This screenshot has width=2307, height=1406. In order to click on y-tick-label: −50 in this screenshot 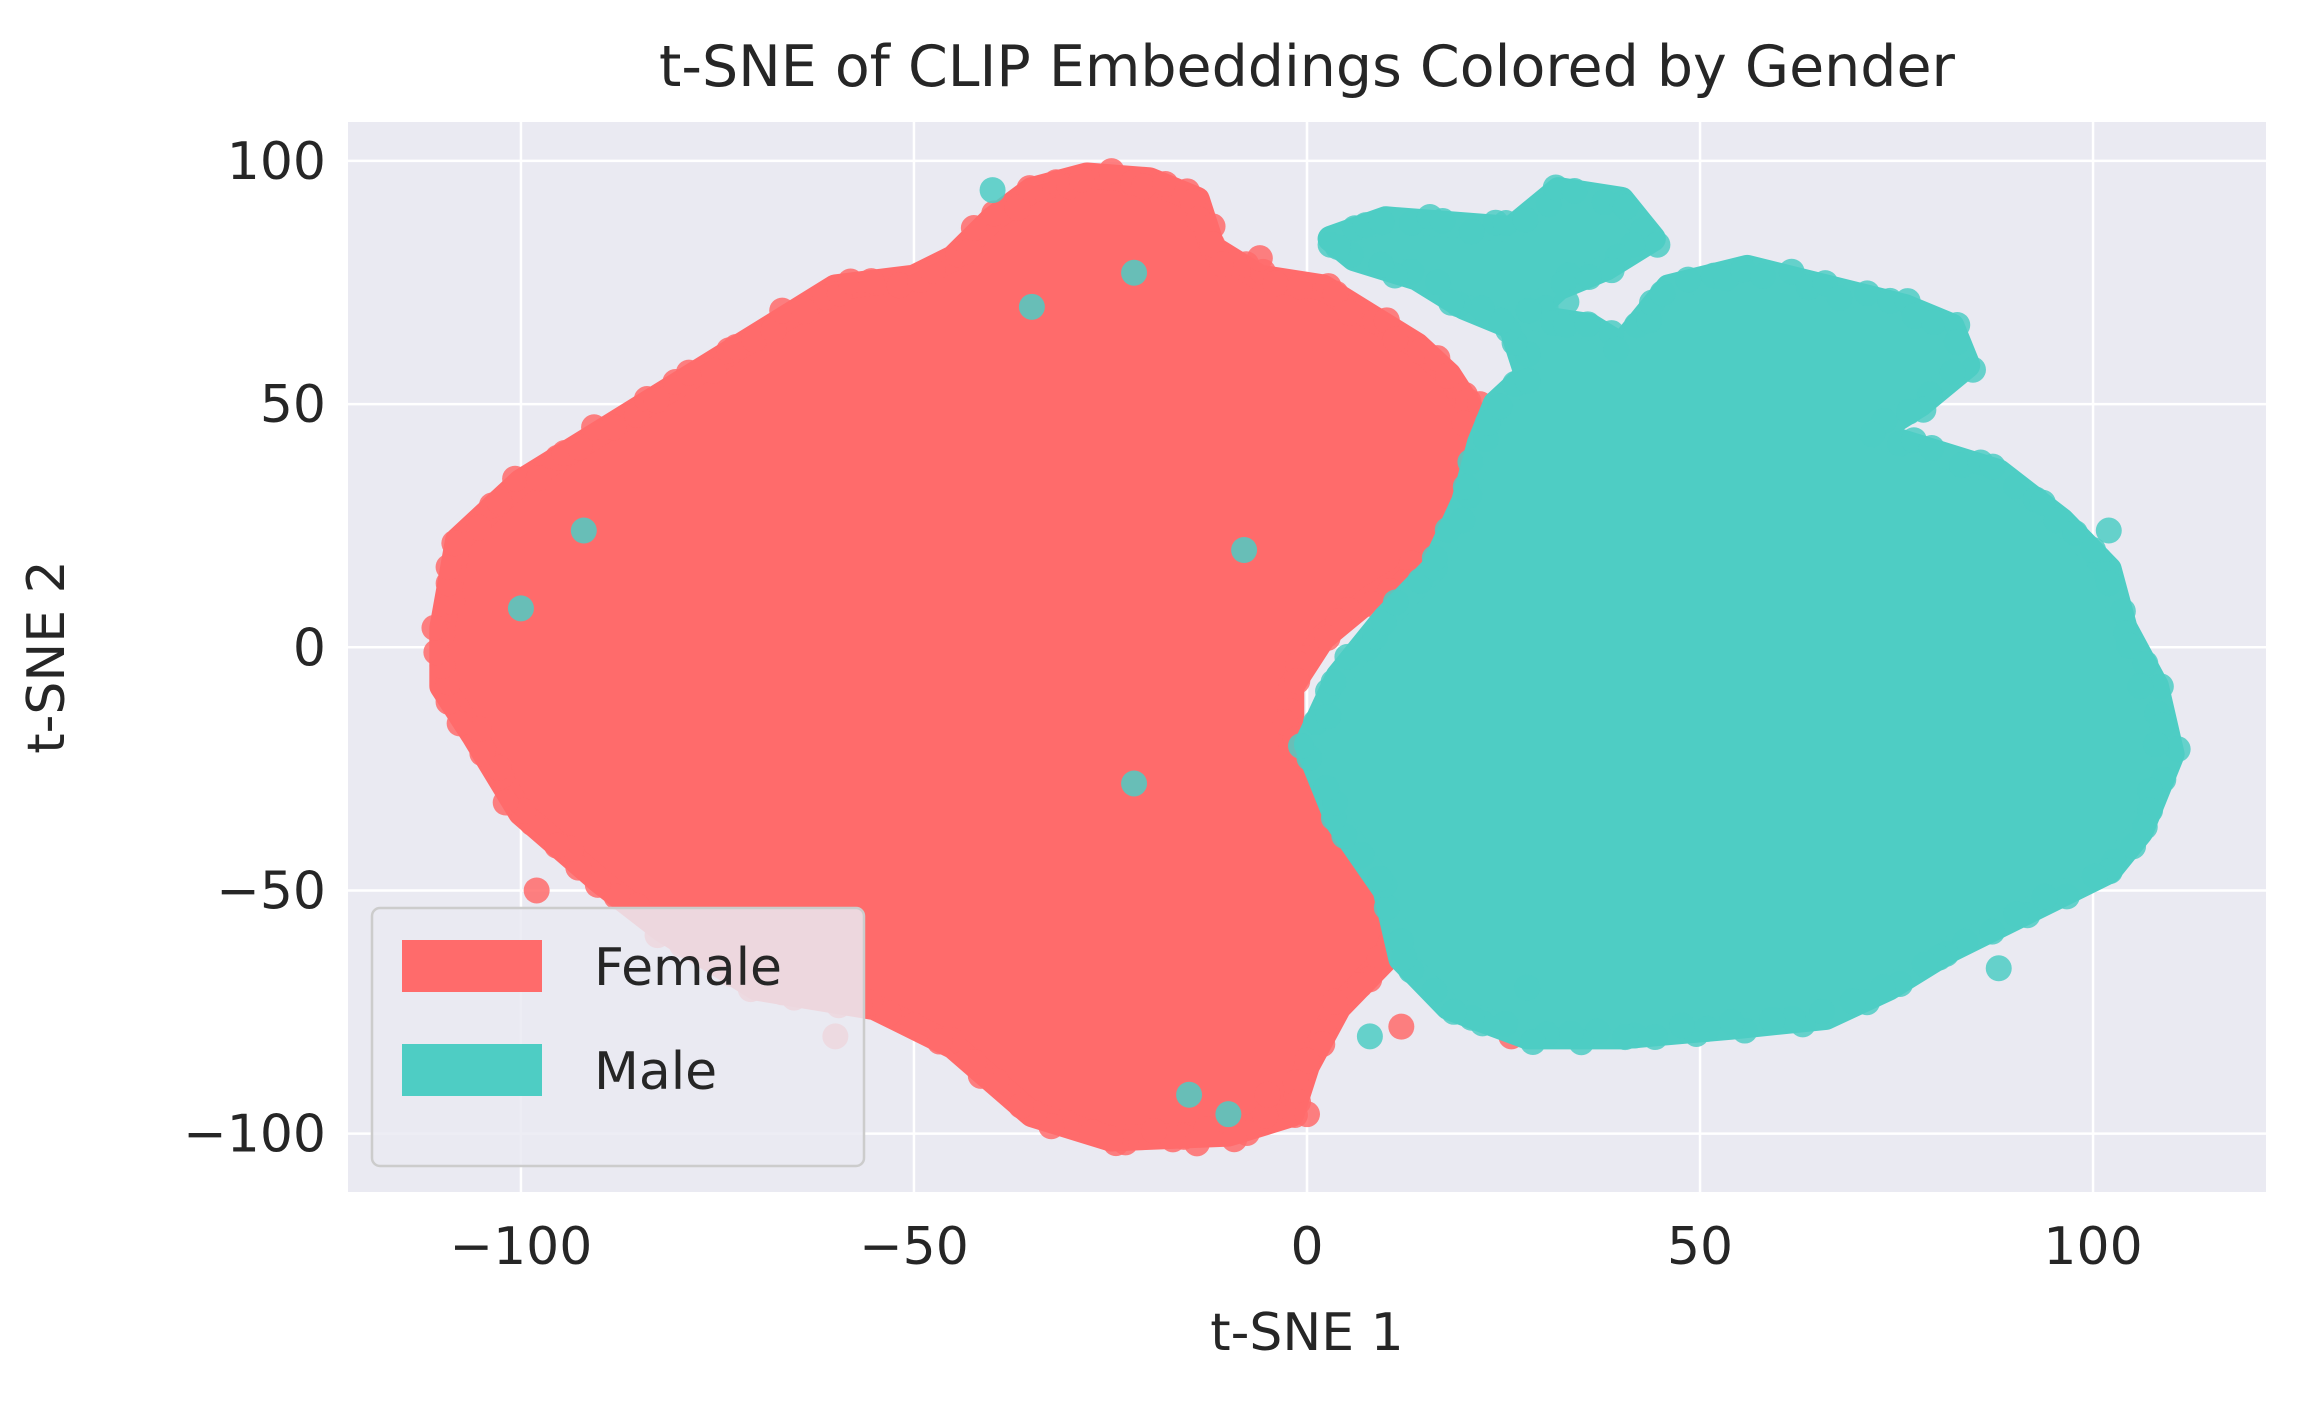, I will do `click(271, 891)`.